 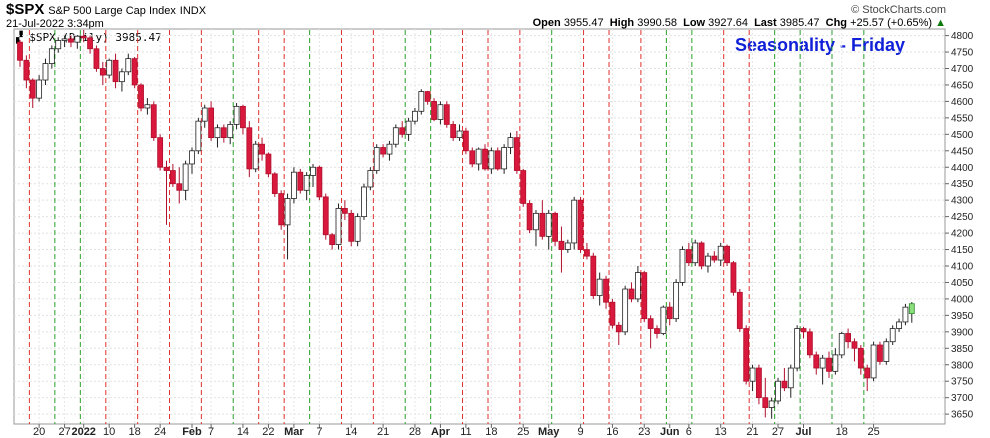 What do you see at coordinates (962, 135) in the screenshot?
I see `y-tick-label: 4500` at bounding box center [962, 135].